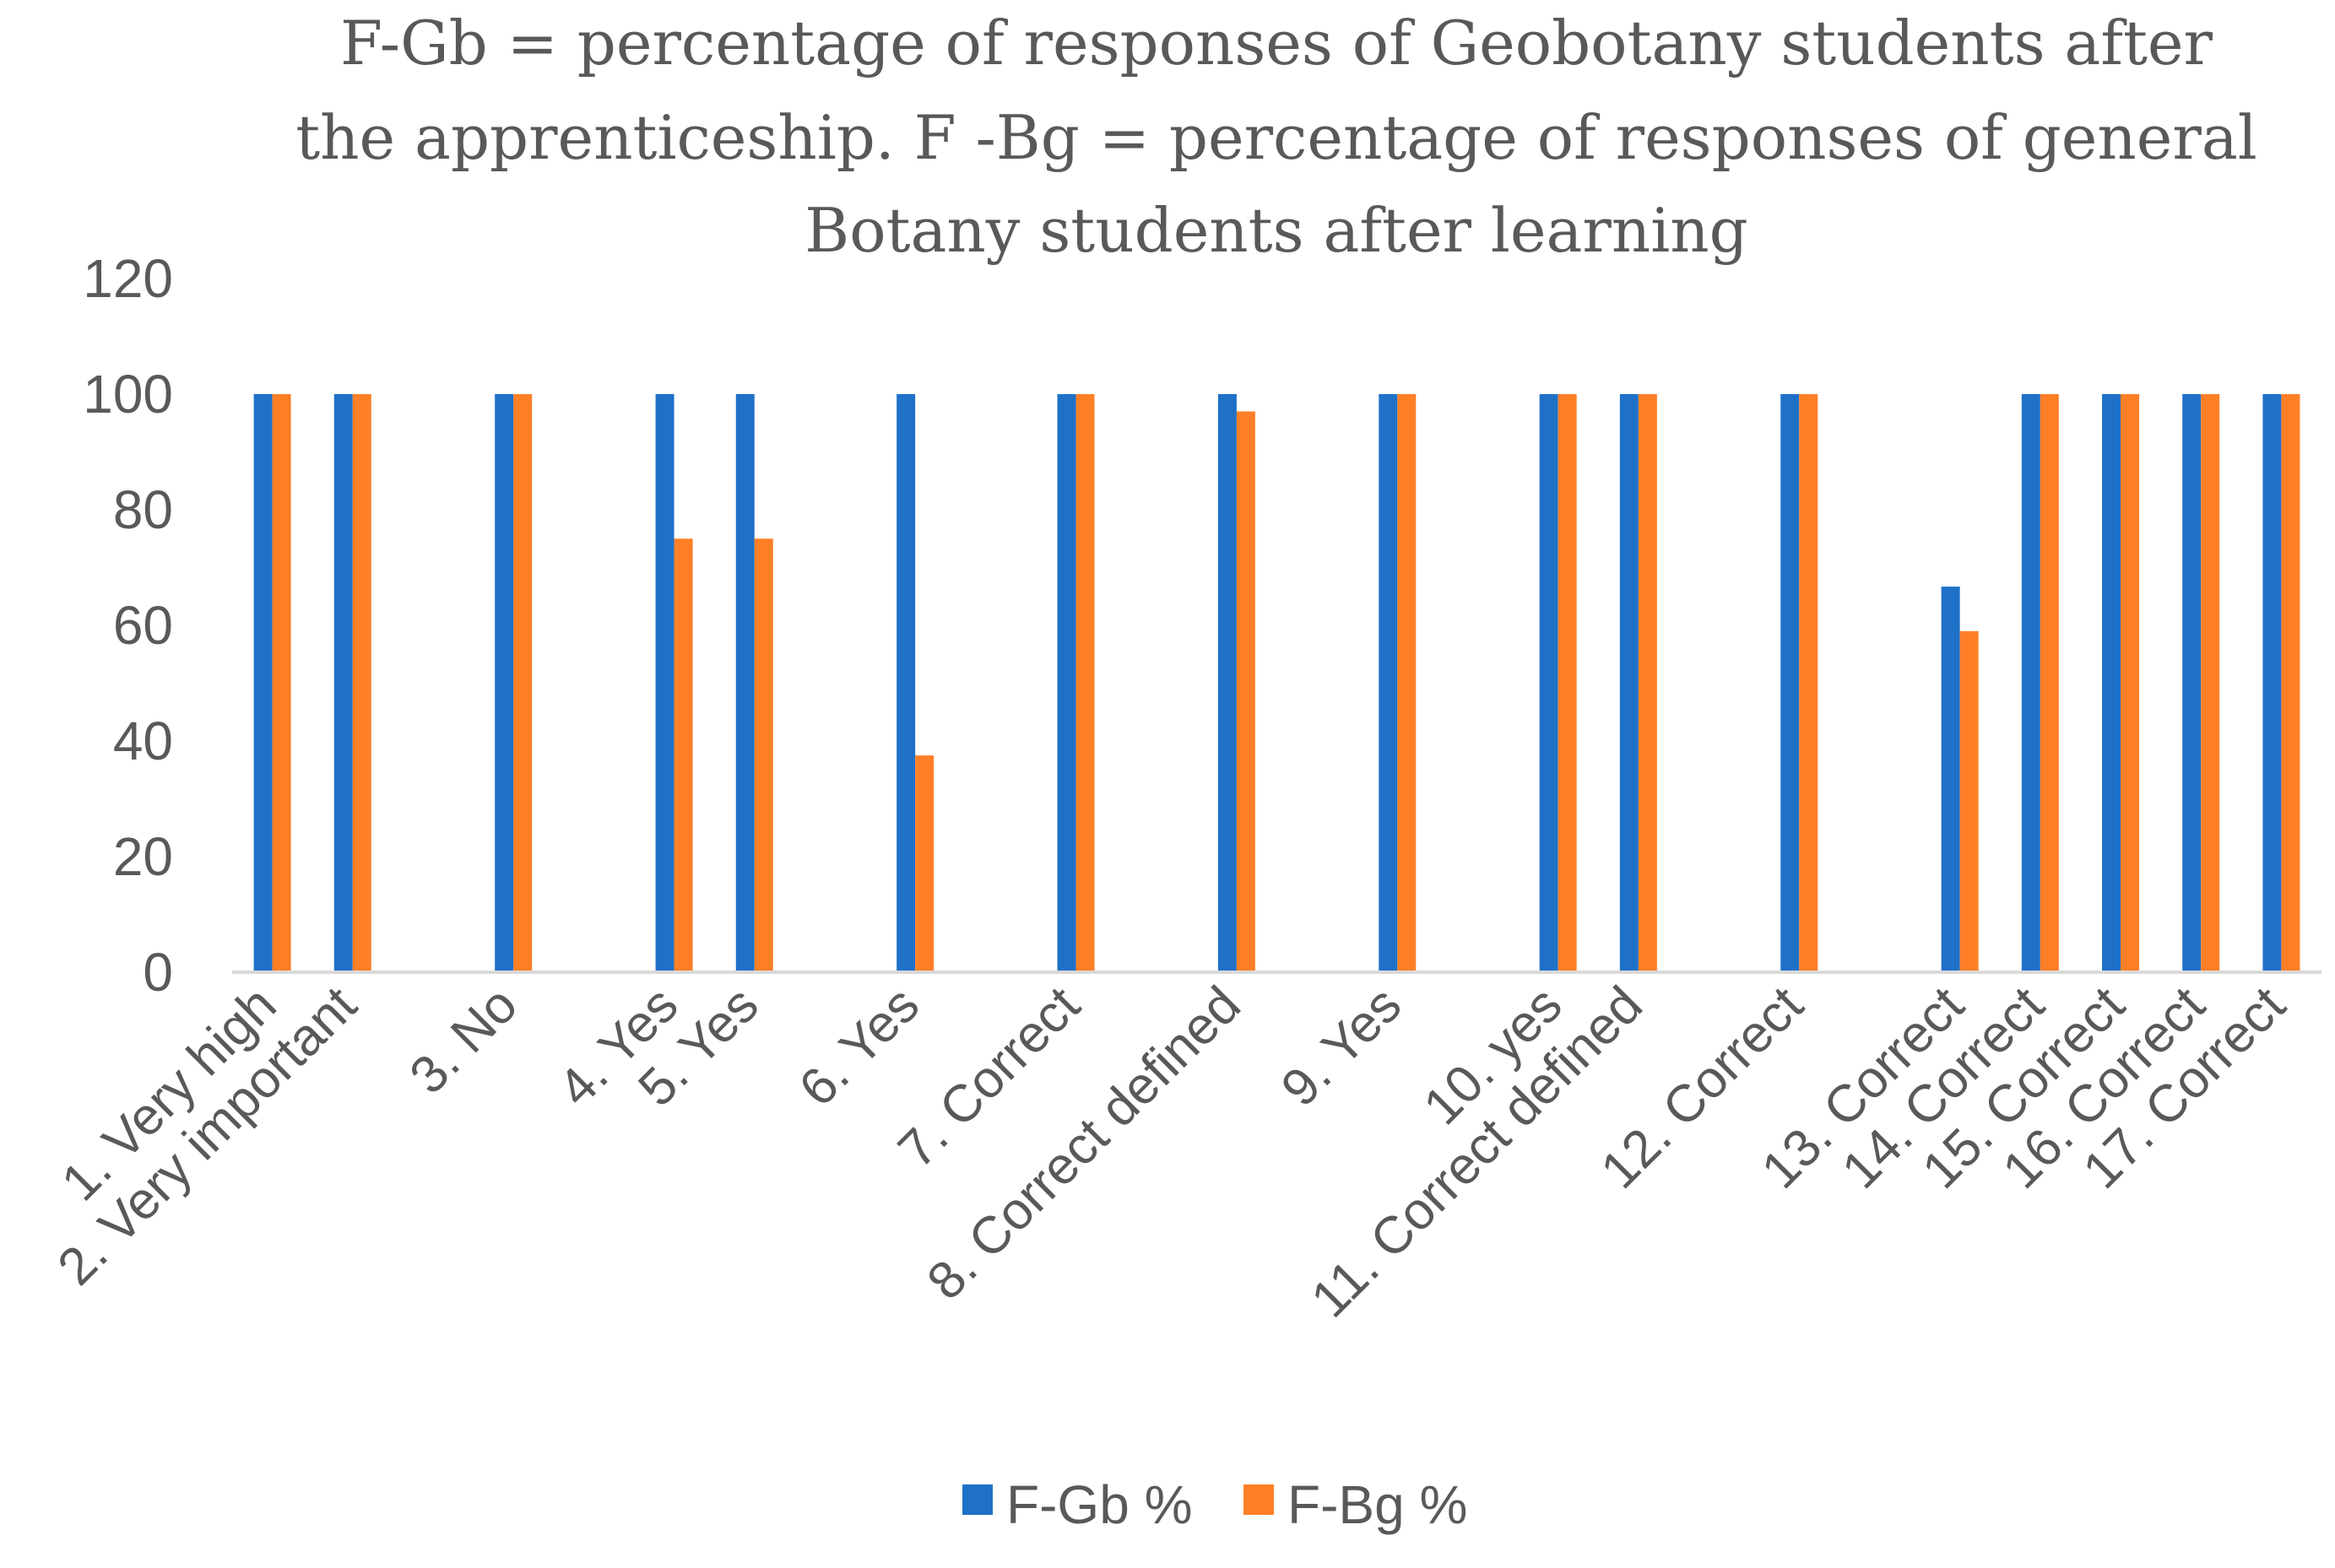 Image resolution: width=2335 pixels, height=1568 pixels. What do you see at coordinates (158, 972) in the screenshot?
I see `y-tick-label: 0` at bounding box center [158, 972].